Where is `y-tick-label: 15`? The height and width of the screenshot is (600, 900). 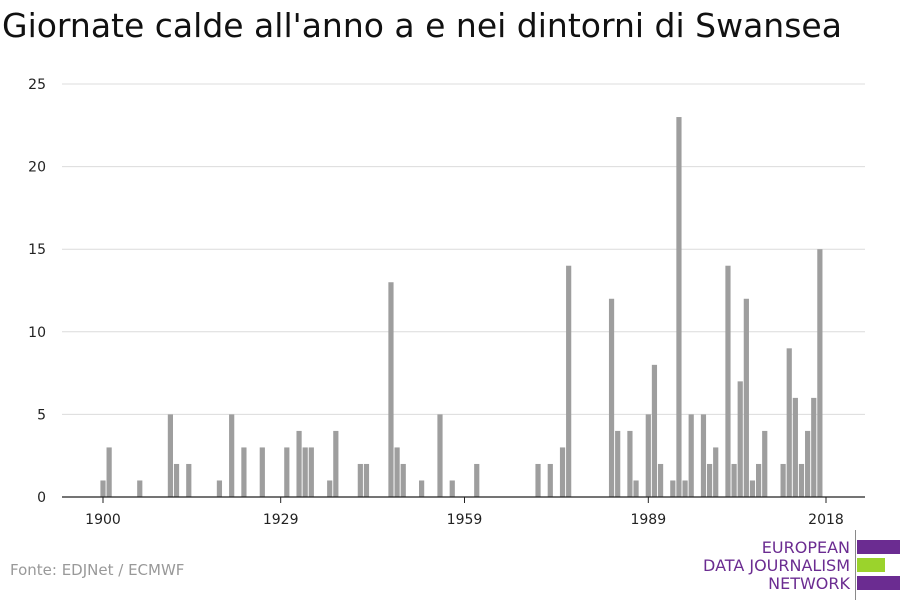 y-tick-label: 15 is located at coordinates (37, 250).